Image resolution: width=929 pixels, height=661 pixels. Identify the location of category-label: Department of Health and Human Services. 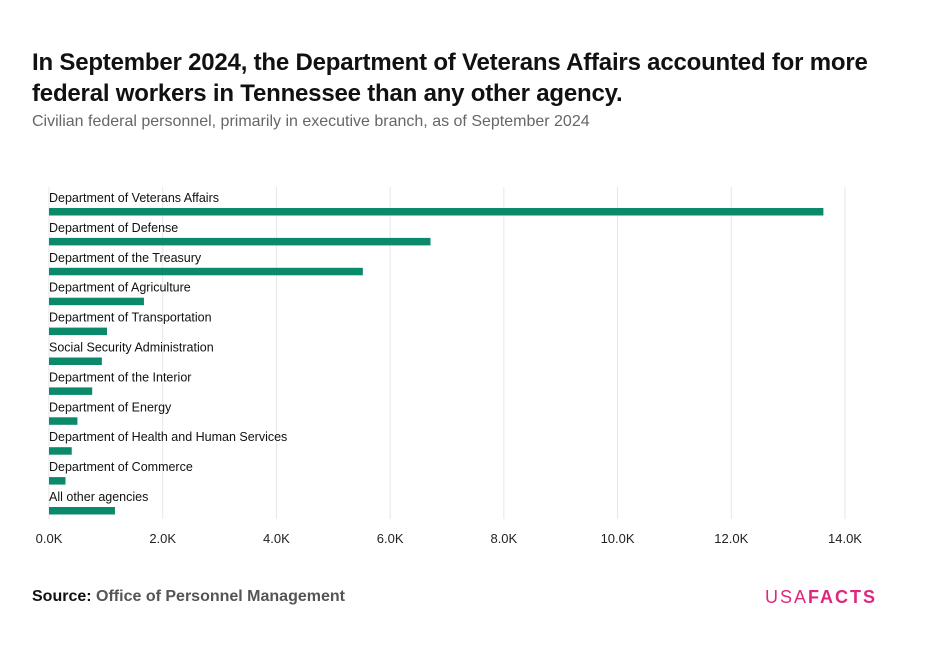
(168, 437).